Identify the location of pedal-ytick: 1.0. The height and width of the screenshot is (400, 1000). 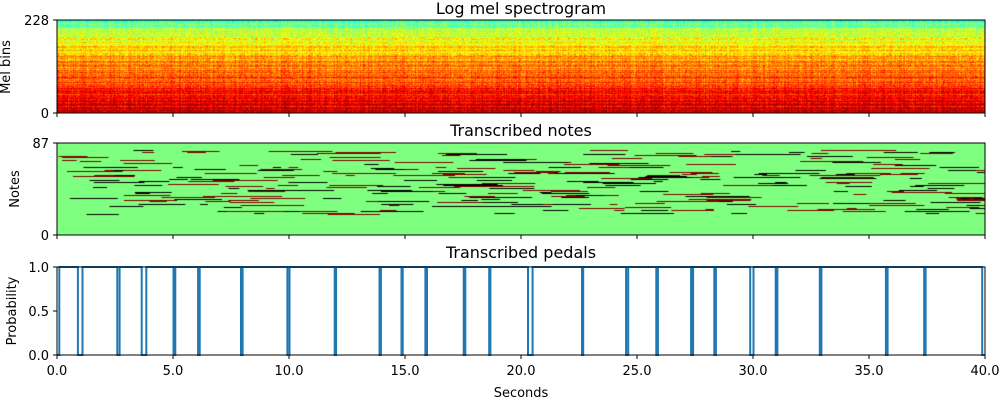
(38, 268).